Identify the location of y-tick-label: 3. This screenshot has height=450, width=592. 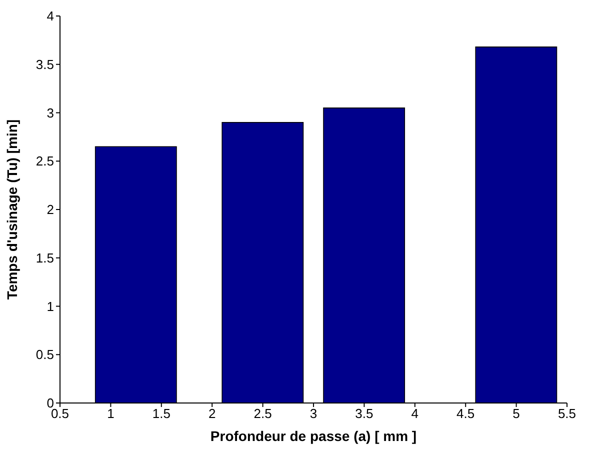
(50, 112).